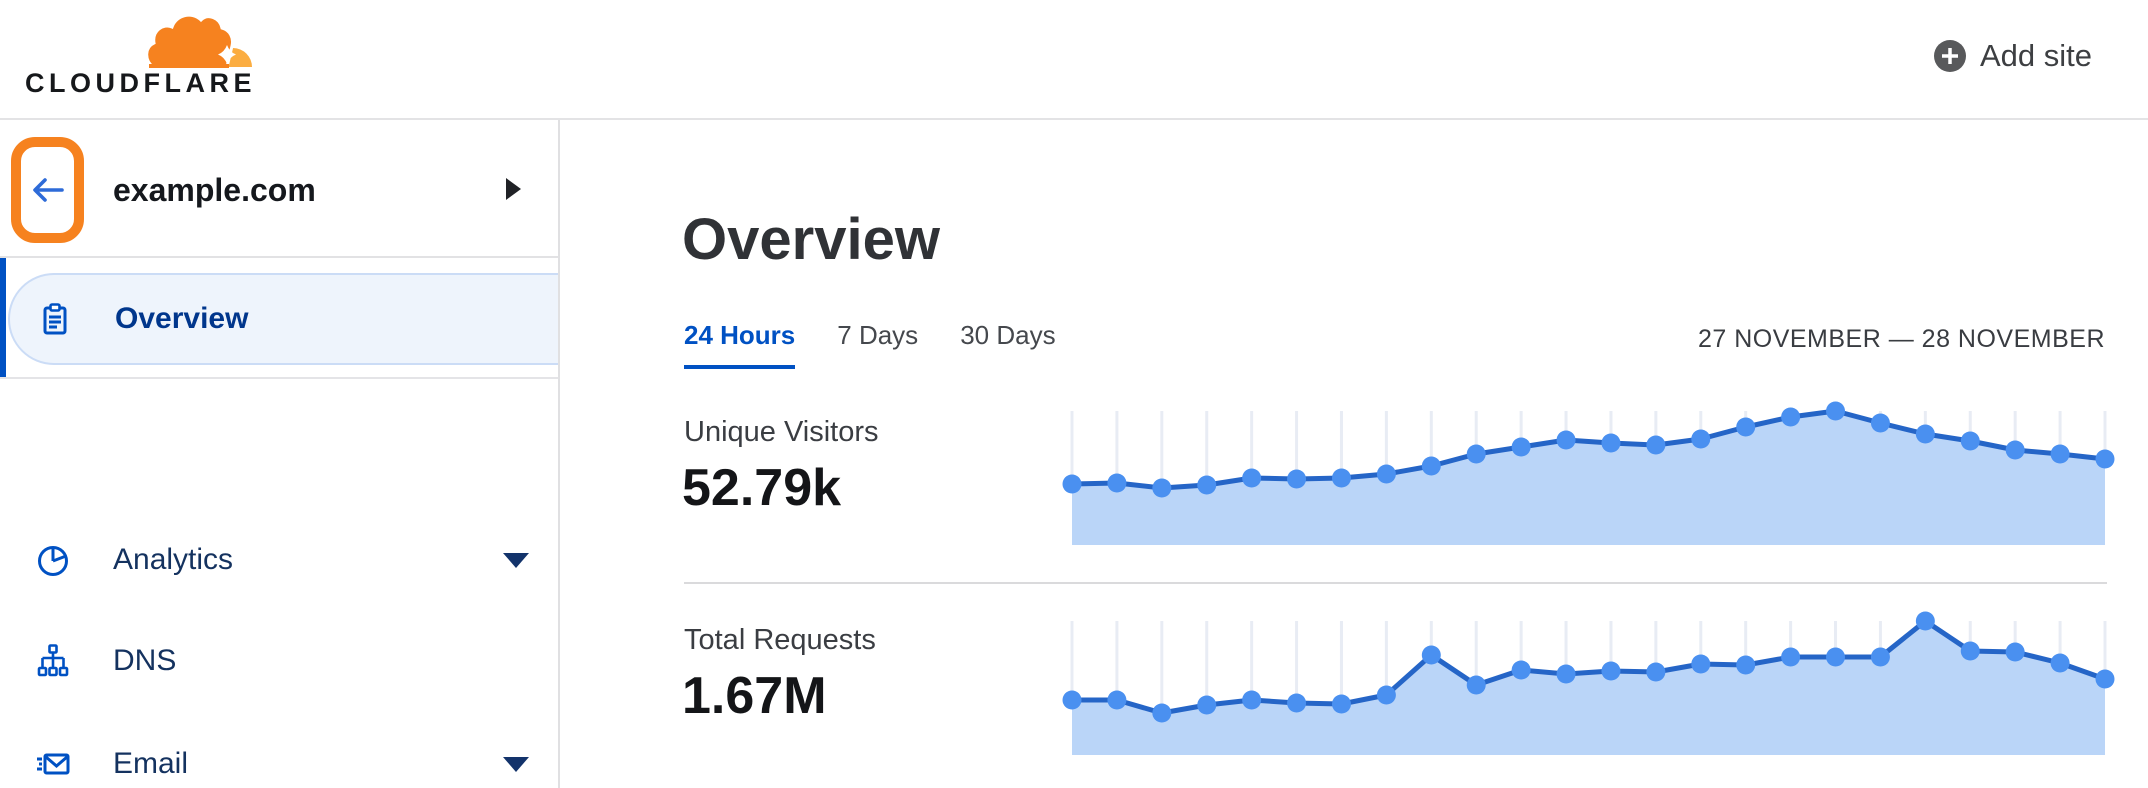  I want to click on plus-circle-icon, so click(1949, 56).